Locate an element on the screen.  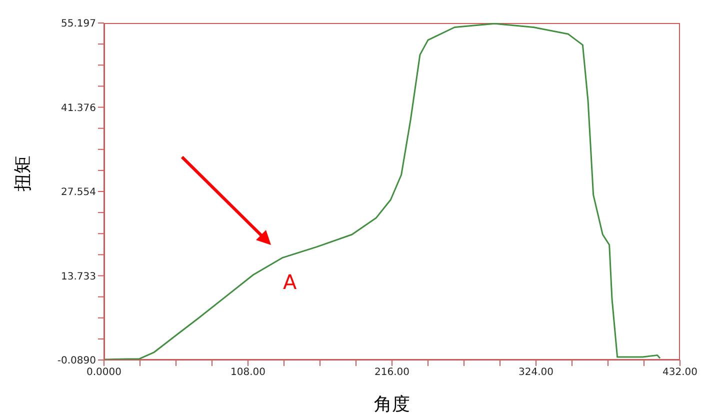
x-axis-title: 角度 is located at coordinates (392, 404).